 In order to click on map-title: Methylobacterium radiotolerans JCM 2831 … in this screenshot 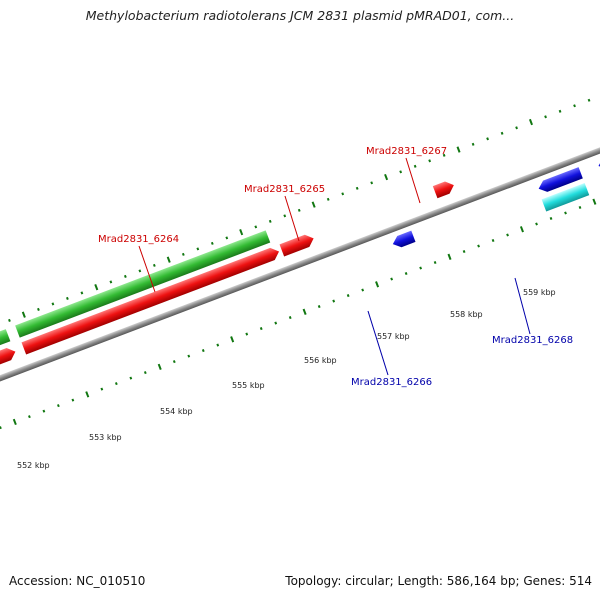, I will do `click(300, 15)`.